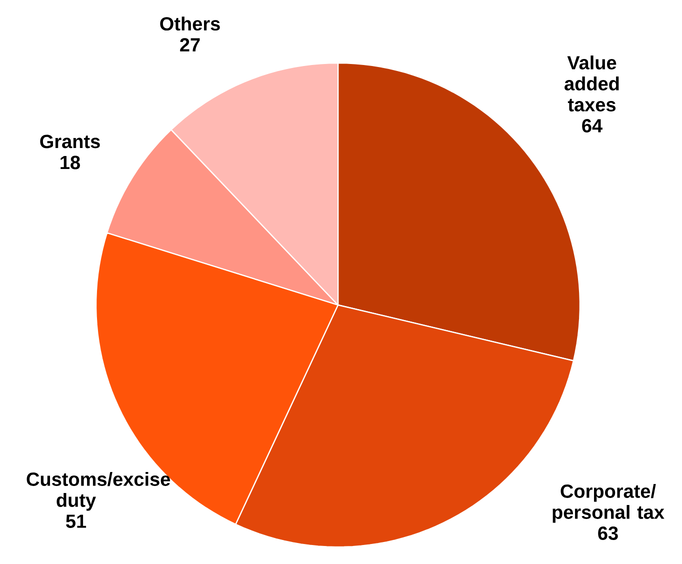 The height and width of the screenshot is (564, 682). What do you see at coordinates (591, 84) in the screenshot?
I see `slice-label: Value added taxes` at bounding box center [591, 84].